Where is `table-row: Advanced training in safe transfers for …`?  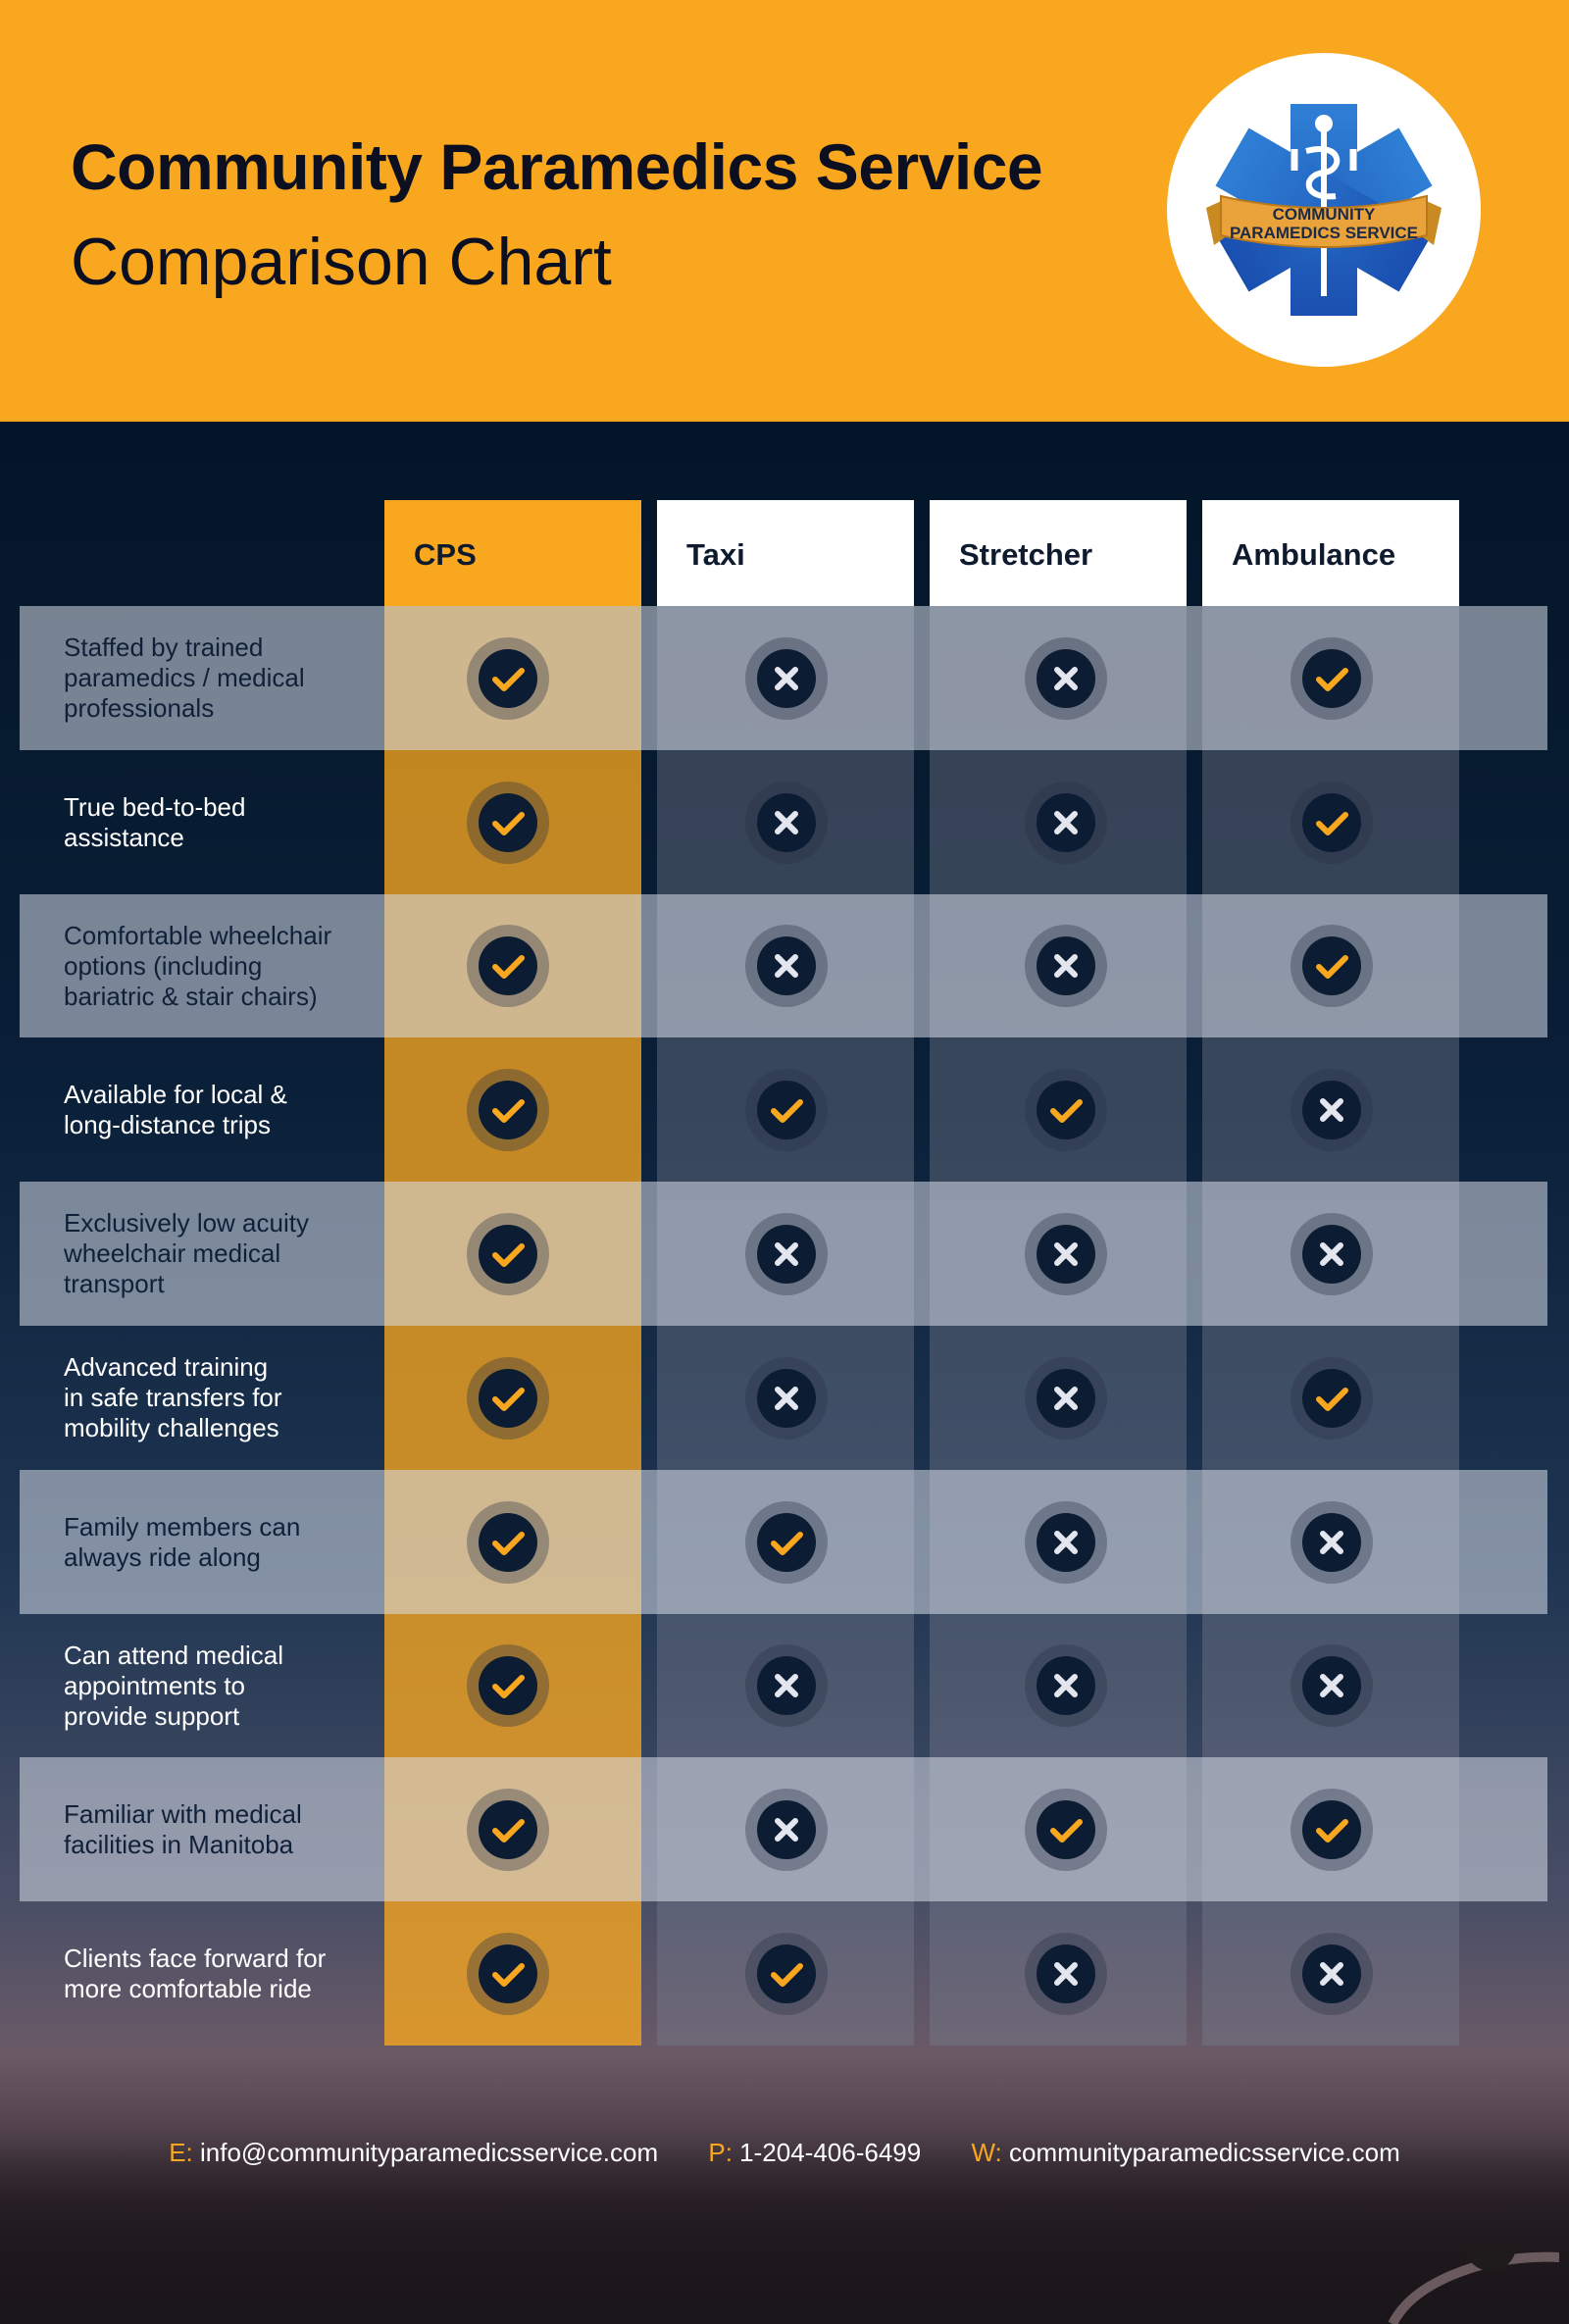
table-row: Advanced training in safe transfers for … is located at coordinates (783, 1398).